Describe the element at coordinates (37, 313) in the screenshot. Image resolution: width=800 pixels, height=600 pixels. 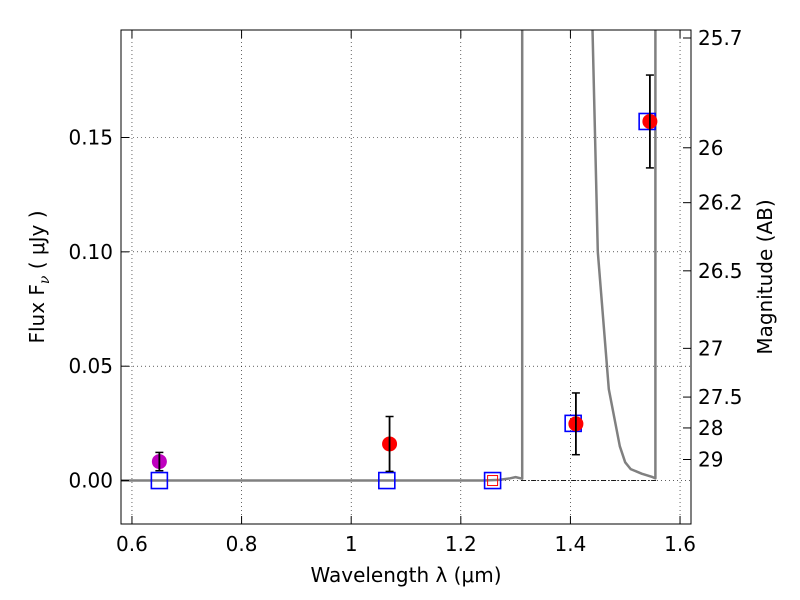
I see `y-axis-title-text: Flux F` at that location.